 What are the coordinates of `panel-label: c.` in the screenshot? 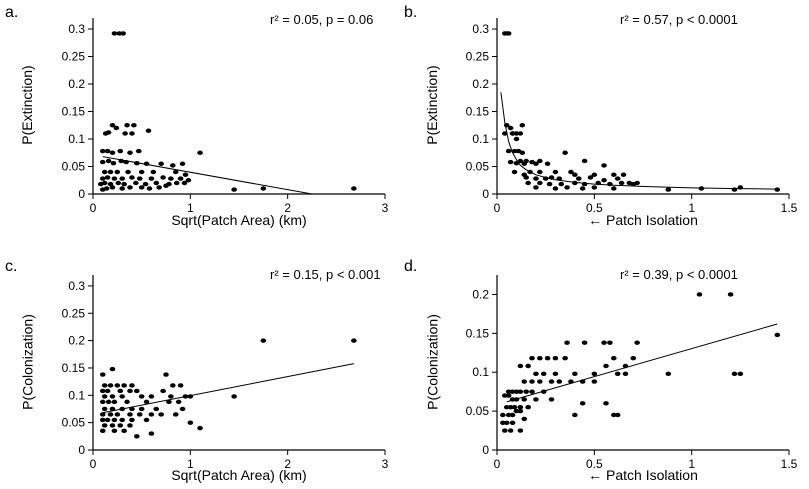 It's located at (11, 266).